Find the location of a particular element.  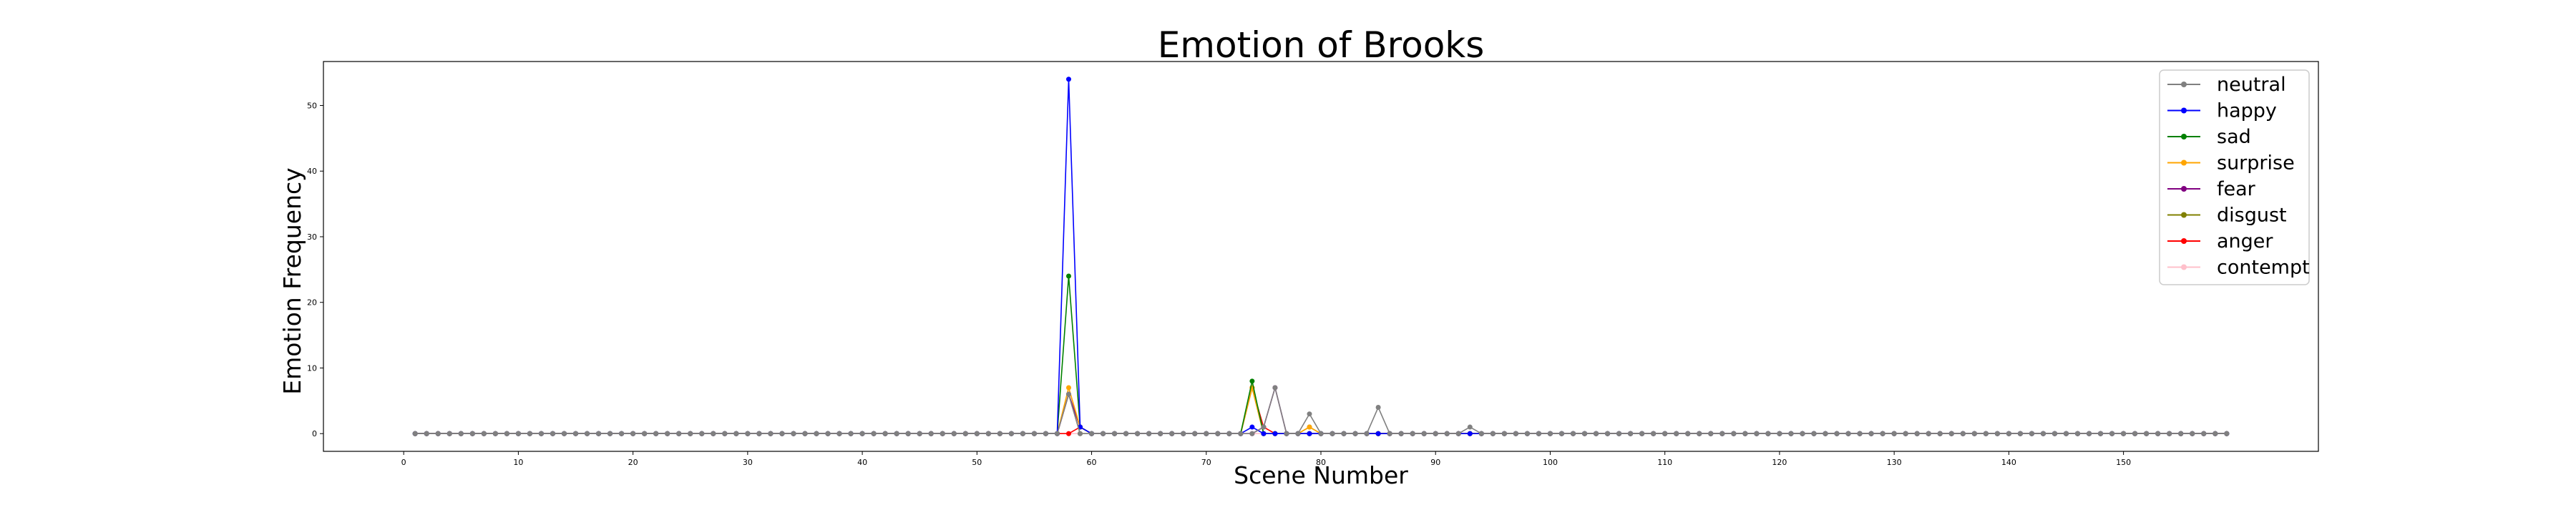

legend-item-neutral: neutral is located at coordinates (2226, 85).